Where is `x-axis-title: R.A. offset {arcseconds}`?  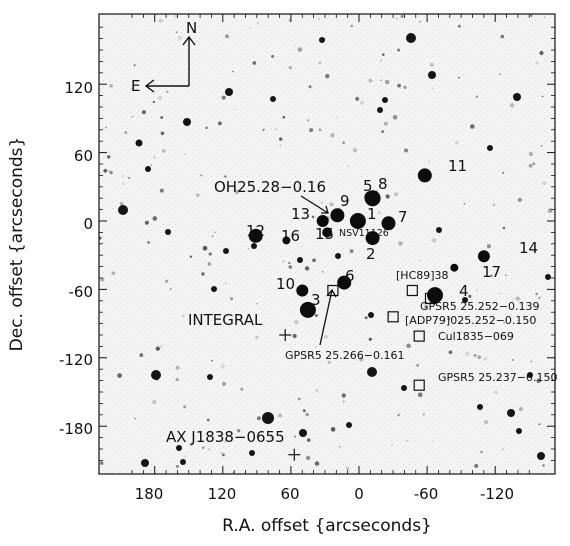
x-axis-title: R.A. offset {arcseconds} is located at coordinates (327, 526).